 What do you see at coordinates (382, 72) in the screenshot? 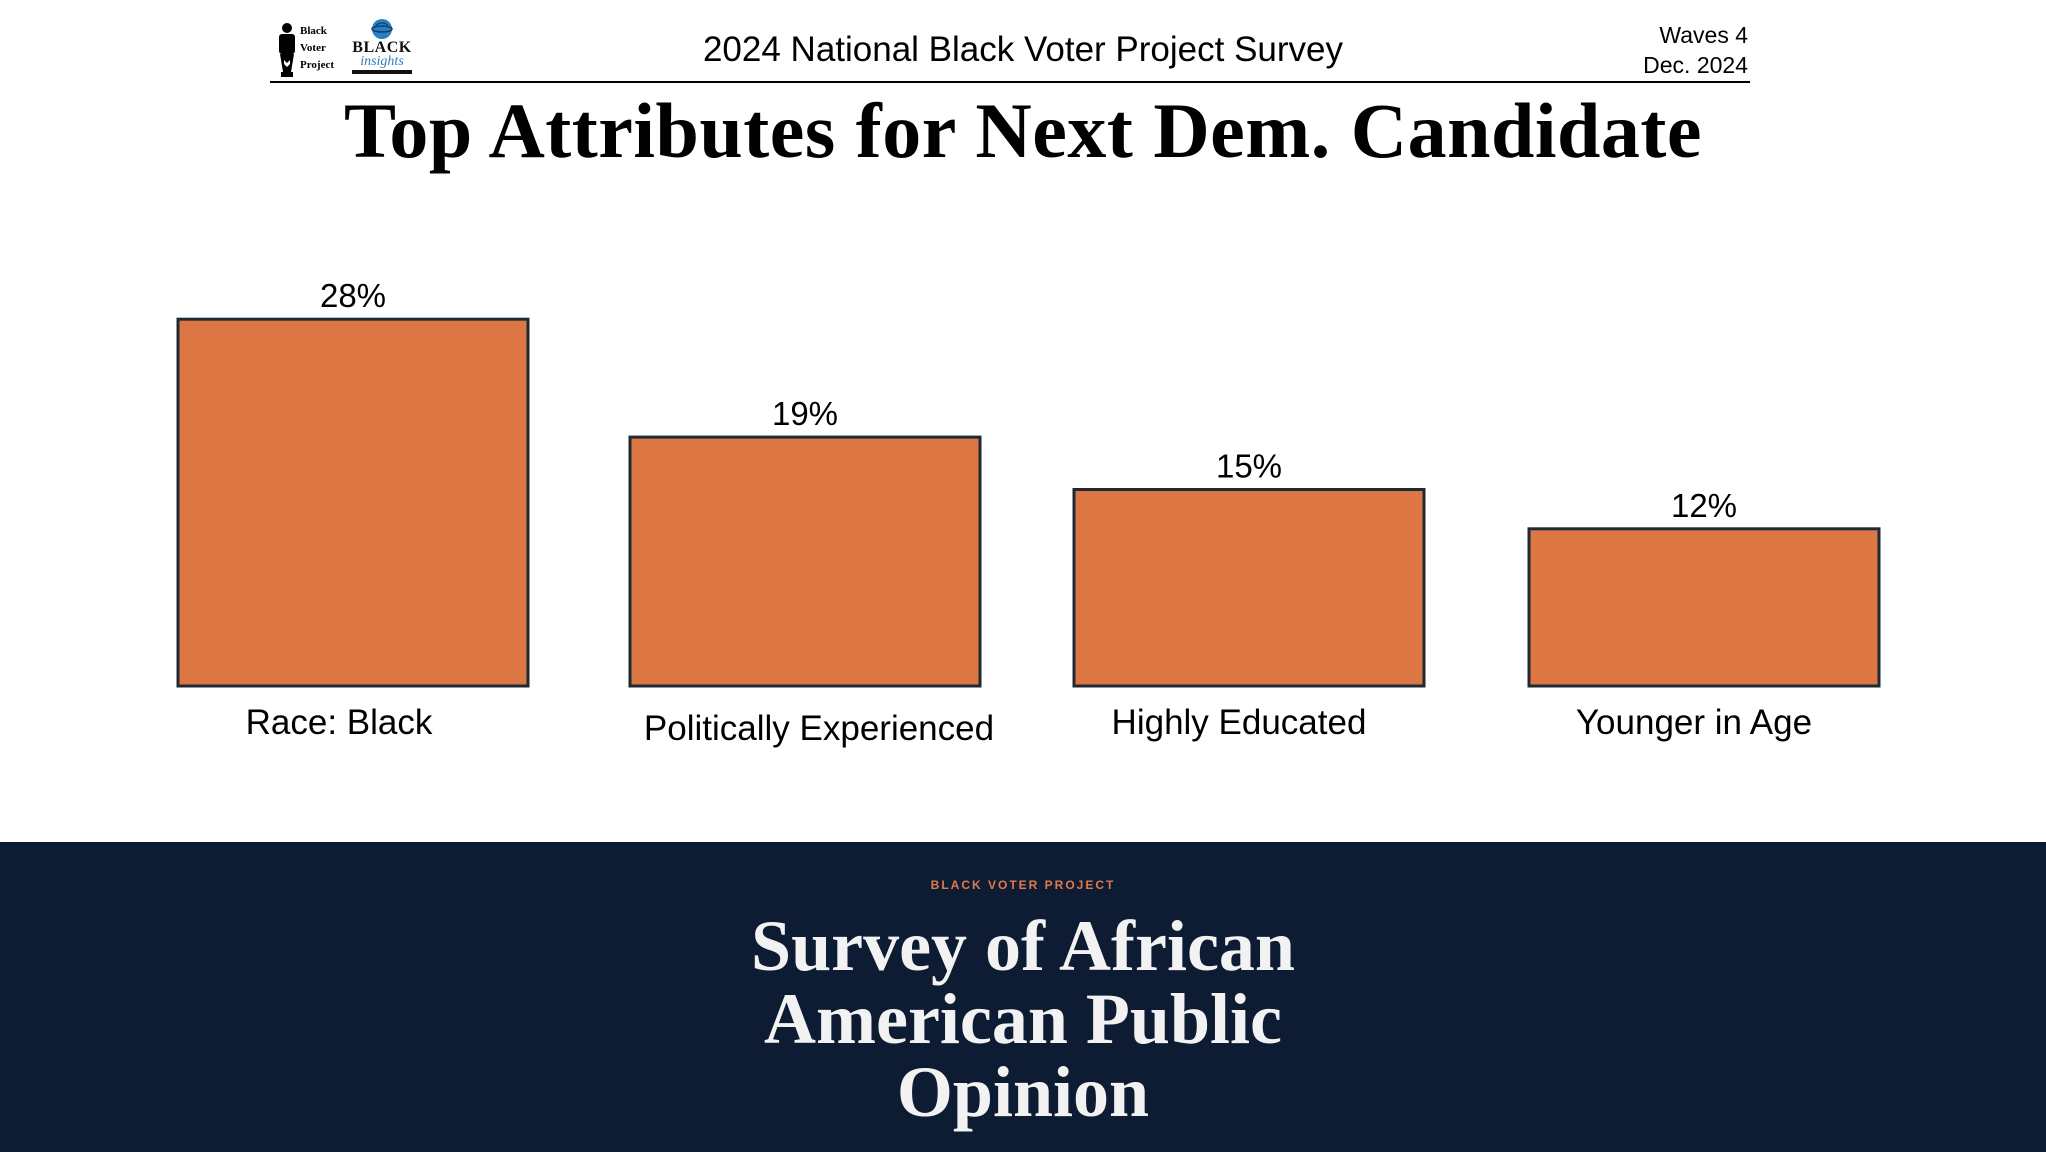
I see `logo-bar` at bounding box center [382, 72].